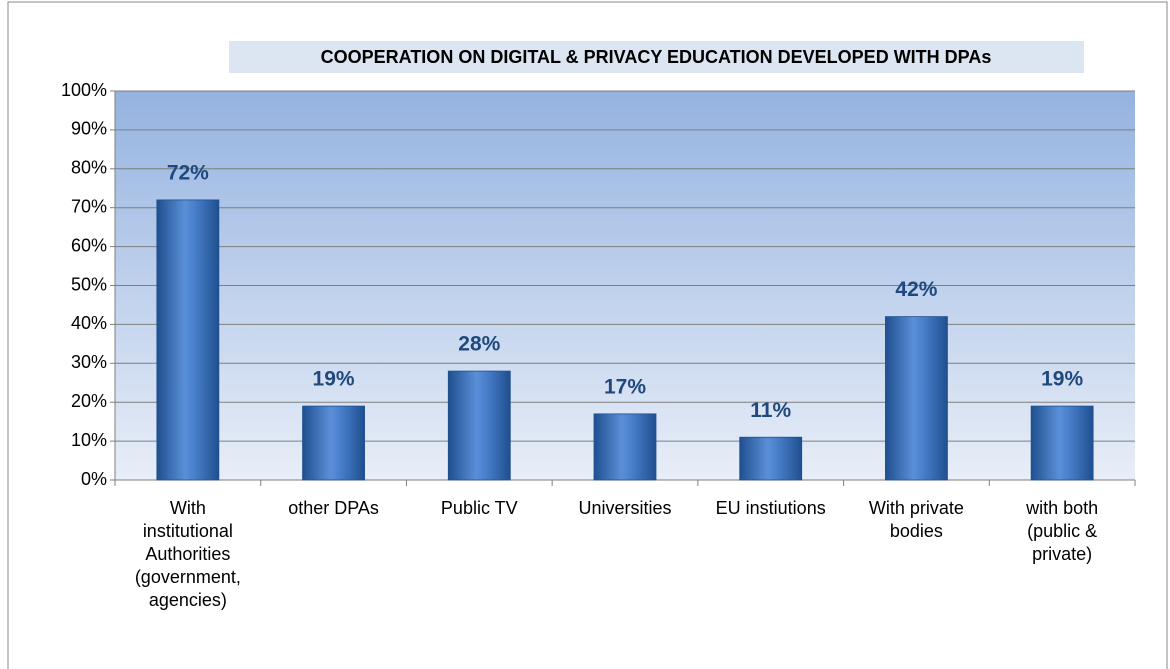  Describe the element at coordinates (89, 206) in the screenshot. I see `y-tick-label: 70%` at that location.